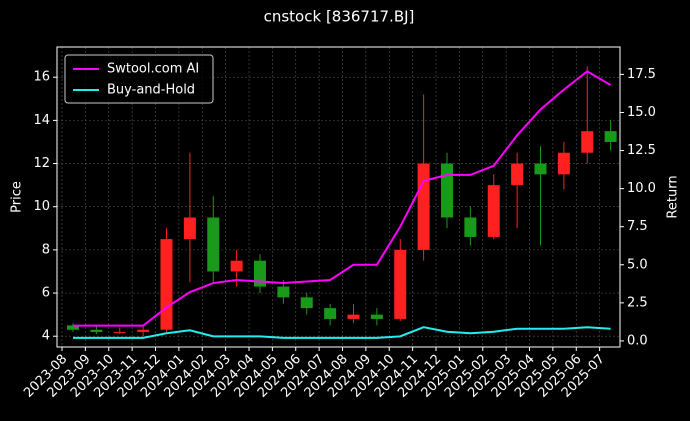 The height and width of the screenshot is (421, 690). I want to click on return-line, so click(342, 332).